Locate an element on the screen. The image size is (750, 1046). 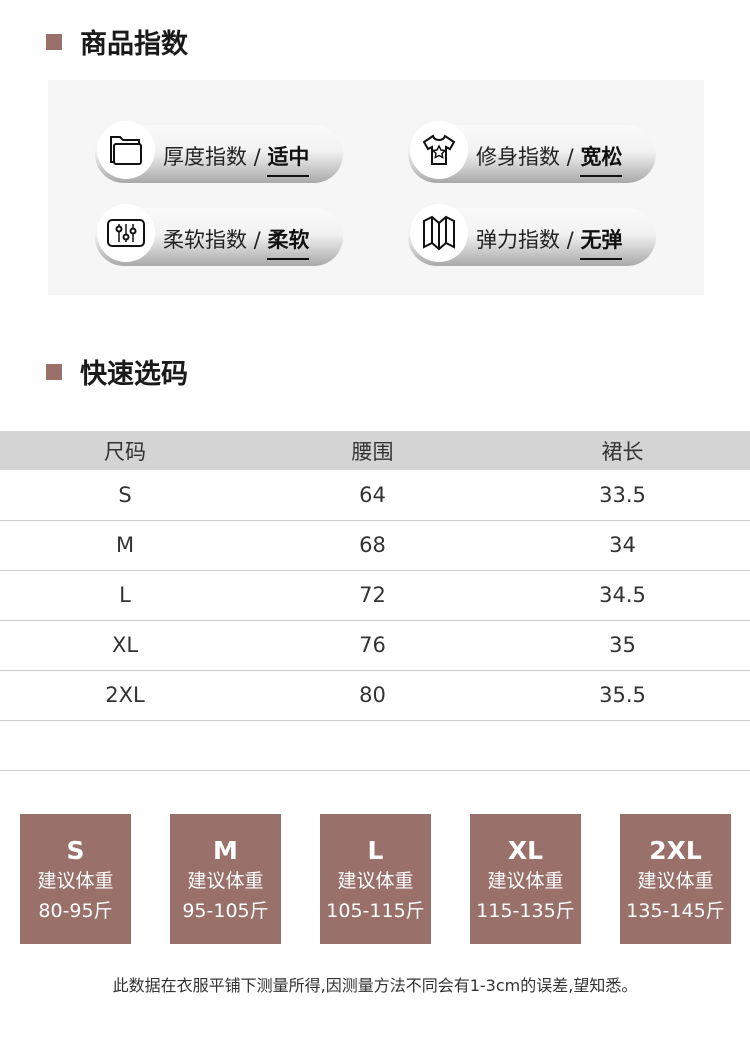
card-size: S is located at coordinates (75, 850).